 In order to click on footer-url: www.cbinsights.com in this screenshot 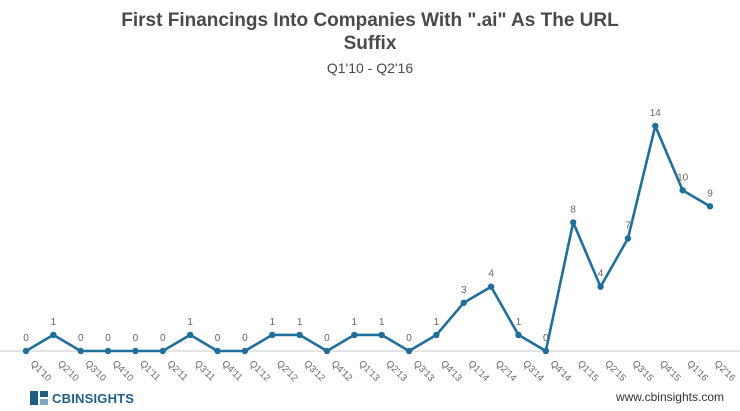, I will do `click(669, 397)`.